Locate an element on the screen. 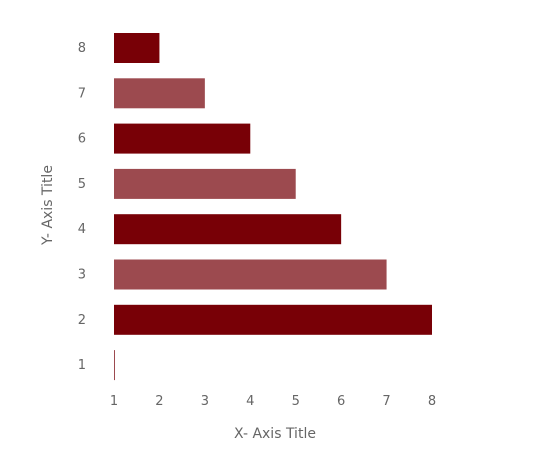 The height and width of the screenshot is (450, 560). x-tick-labels: 1 2 3 4 5 6 7 8 is located at coordinates (273, 401).